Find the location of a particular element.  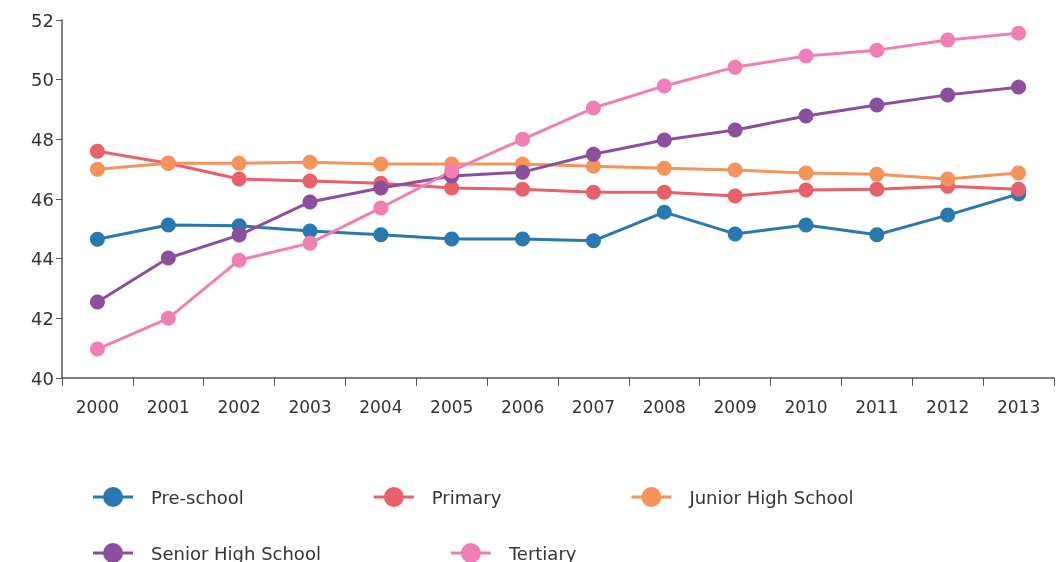

legend-label: Primary is located at coordinates (466, 497).